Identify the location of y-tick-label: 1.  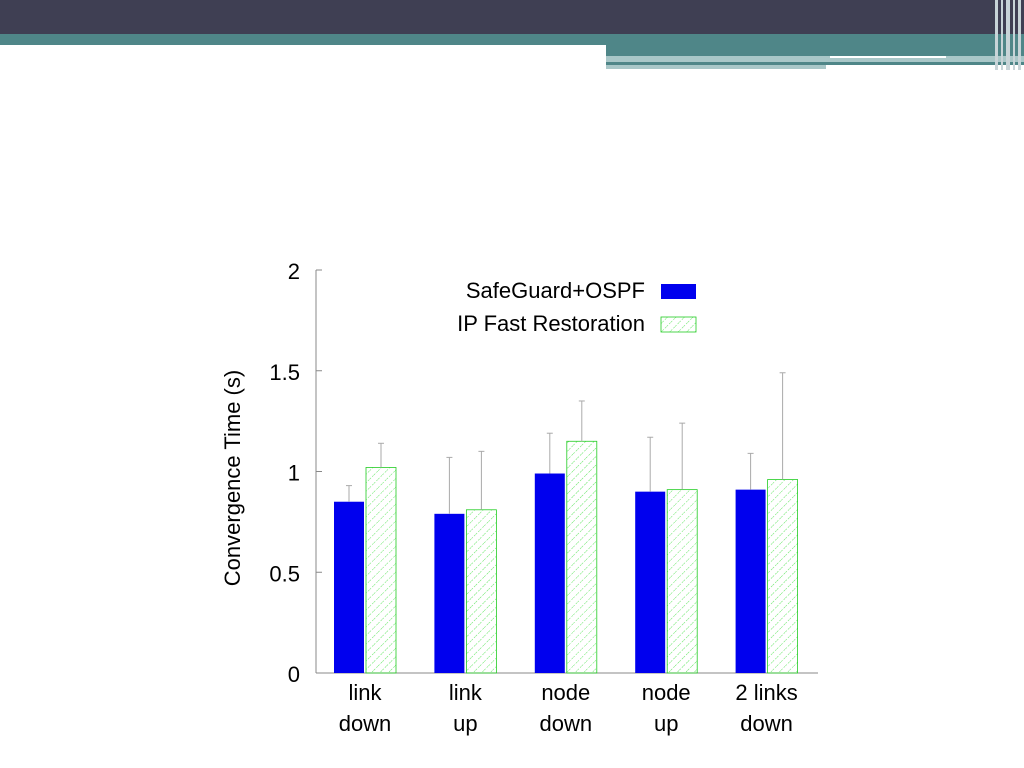
(294, 473).